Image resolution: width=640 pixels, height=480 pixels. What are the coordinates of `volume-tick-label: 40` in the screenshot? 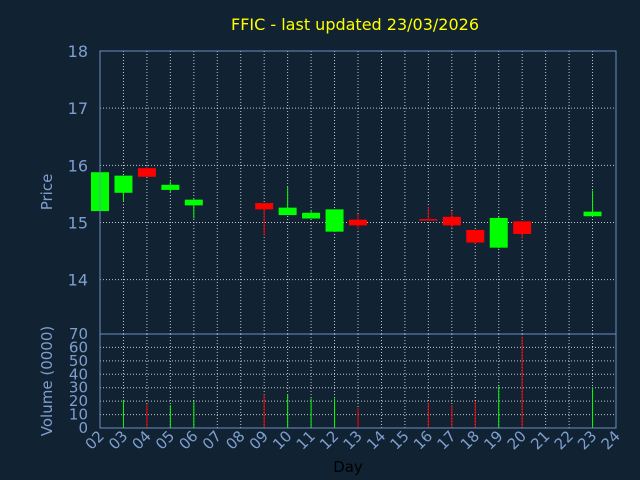 It's located at (78, 374).